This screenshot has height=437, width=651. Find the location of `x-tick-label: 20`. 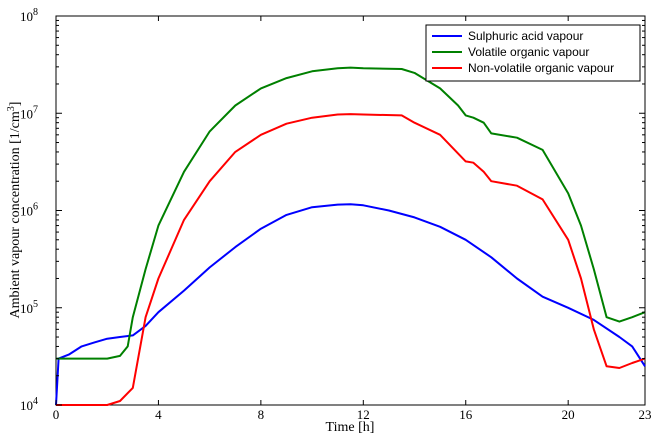

x-tick-label: 20 is located at coordinates (568, 414).